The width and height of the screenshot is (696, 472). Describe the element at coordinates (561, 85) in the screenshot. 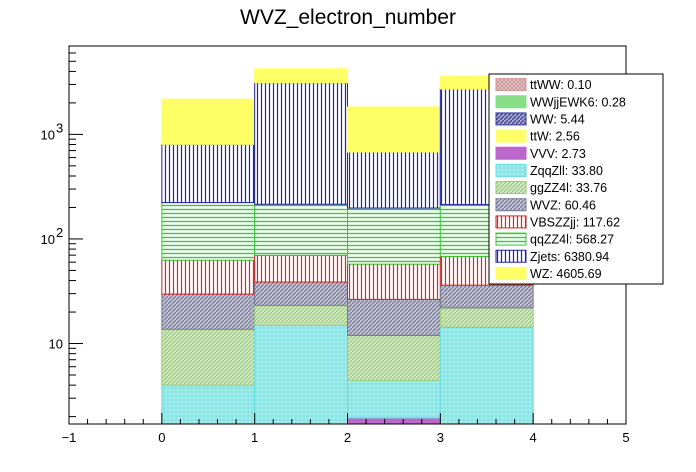

I see `legend-label-ttww: ttWW: 0.10` at that location.